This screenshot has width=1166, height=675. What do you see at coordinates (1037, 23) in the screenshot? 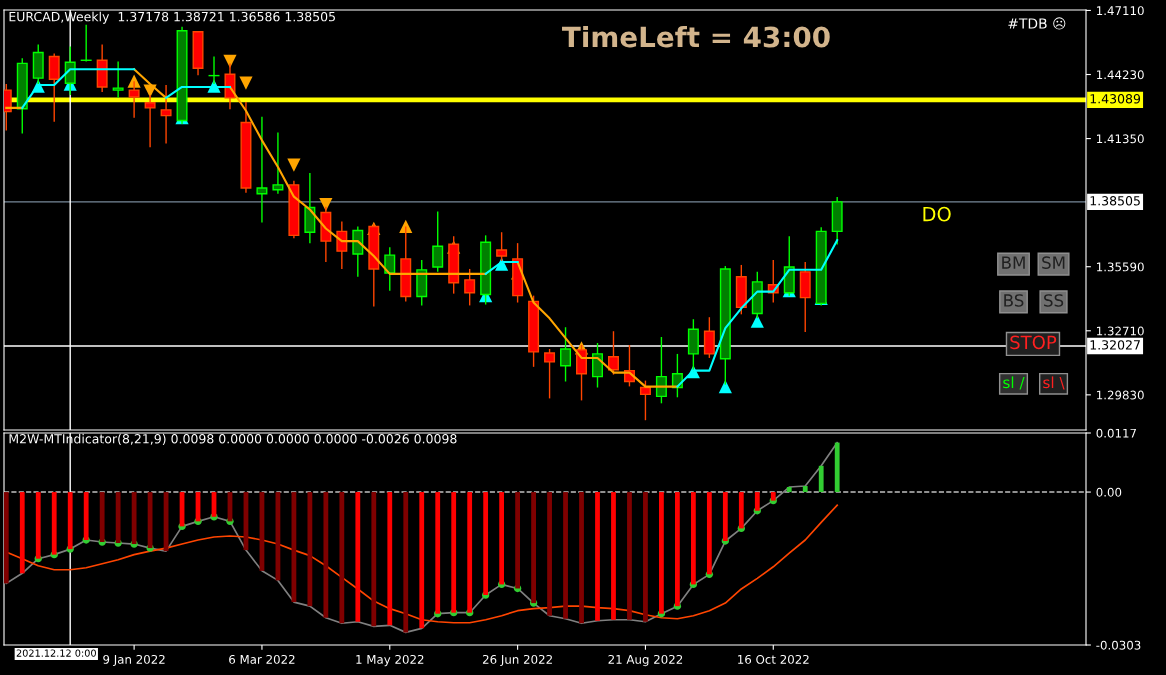
I see `annotation: #TDB ☹` at bounding box center [1037, 23].